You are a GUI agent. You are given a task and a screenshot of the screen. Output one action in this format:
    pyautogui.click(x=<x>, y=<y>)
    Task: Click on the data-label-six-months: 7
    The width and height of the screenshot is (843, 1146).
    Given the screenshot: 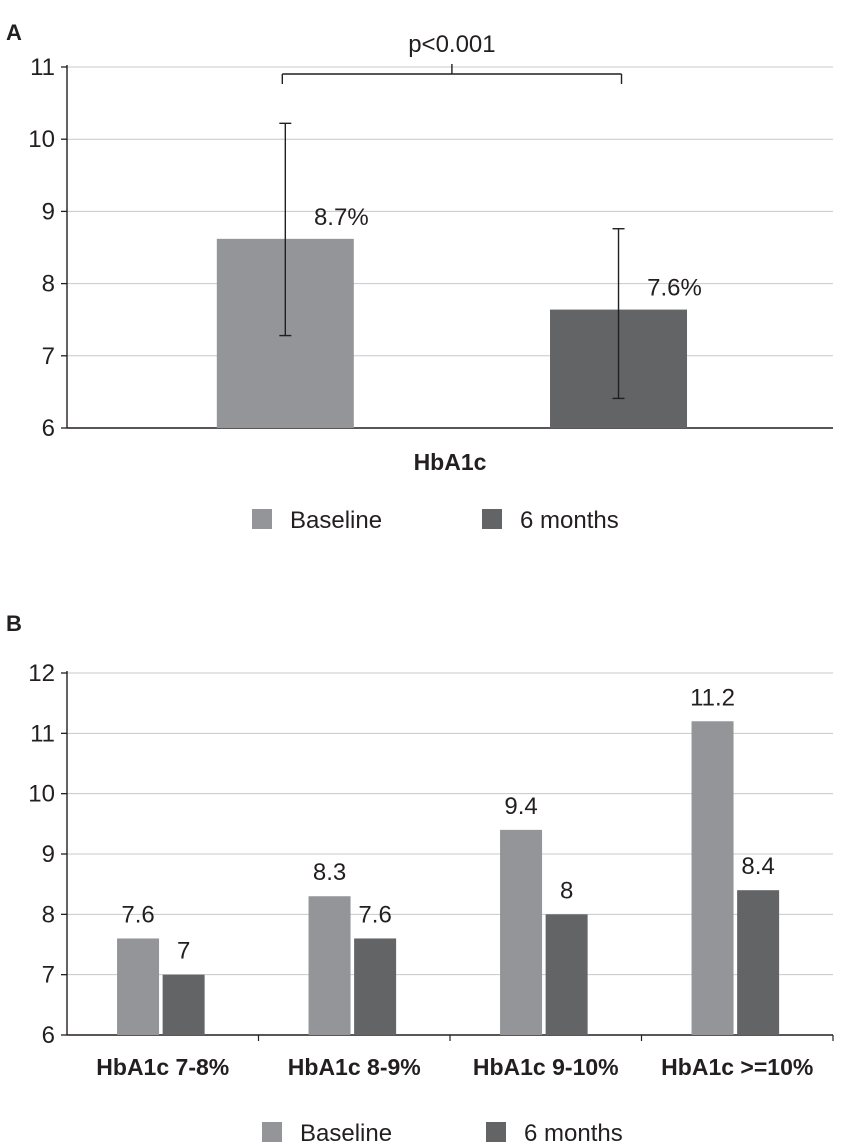 What is the action you would take?
    pyautogui.click(x=183, y=951)
    